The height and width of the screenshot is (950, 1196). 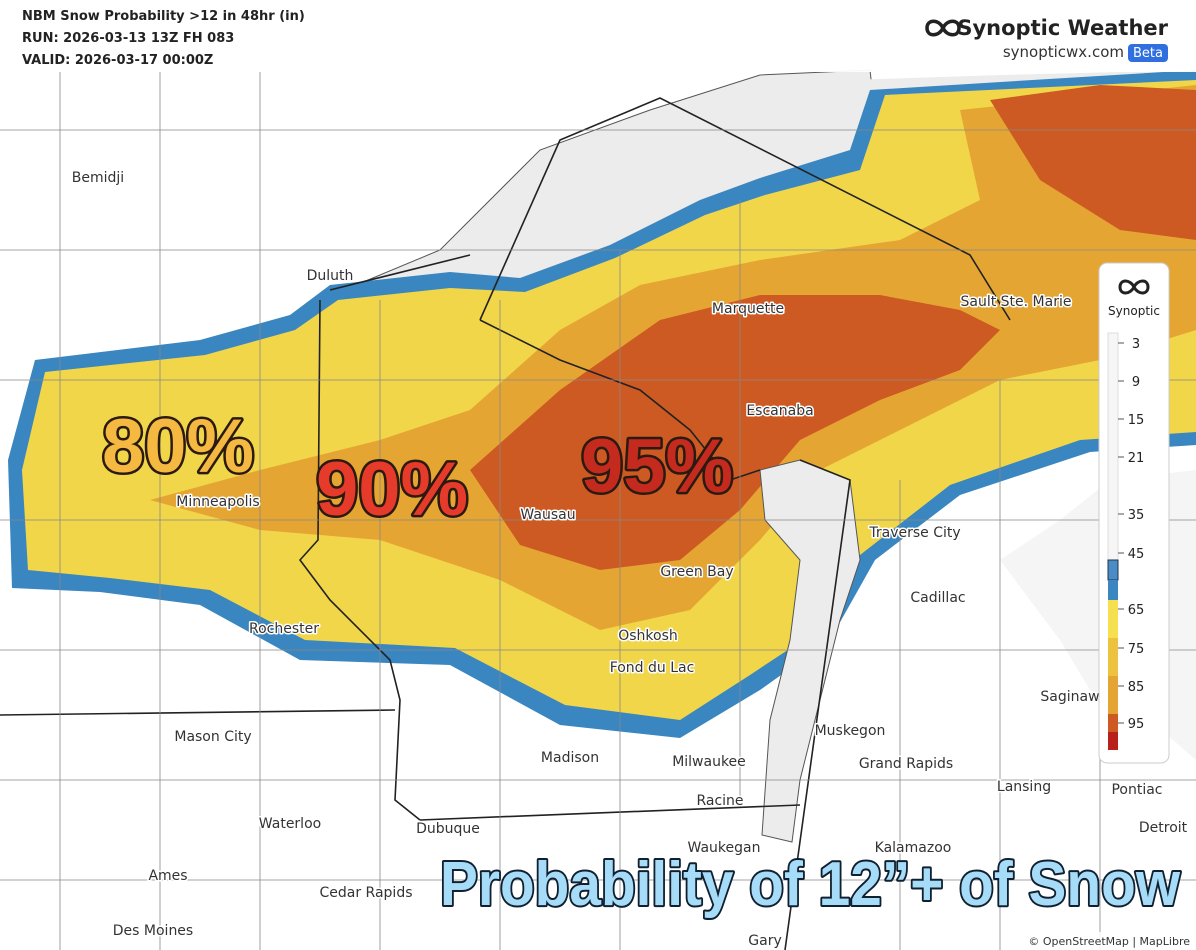 What do you see at coordinates (696, 572) in the screenshot?
I see `city-label: Green Bay` at bounding box center [696, 572].